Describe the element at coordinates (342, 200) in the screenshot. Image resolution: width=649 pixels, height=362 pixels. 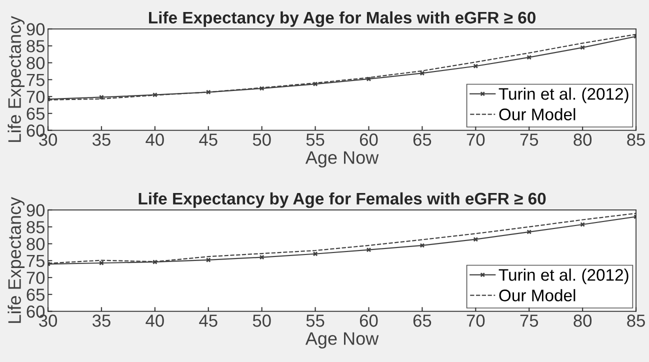
I see `chart-title: Life Expectancy by Age for Females with eGFR ≥ 60` at that location.